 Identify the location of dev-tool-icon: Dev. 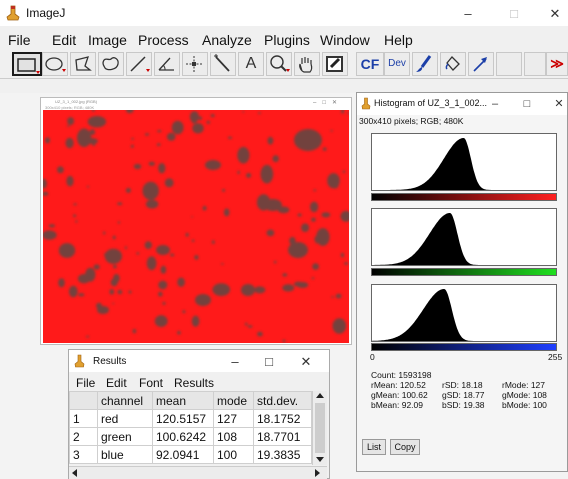
(397, 64).